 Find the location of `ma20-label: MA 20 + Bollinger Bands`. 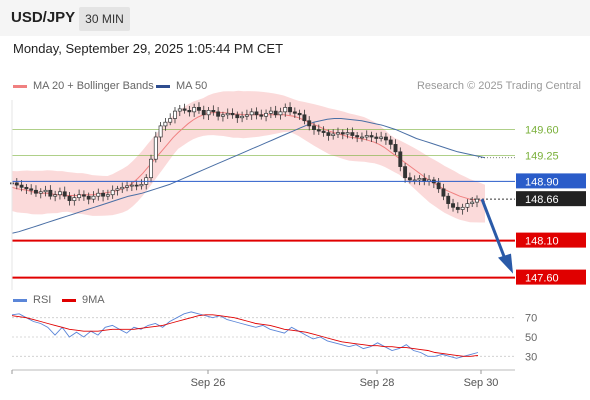

ma20-label: MA 20 + Bollinger Bands is located at coordinates (93, 86).